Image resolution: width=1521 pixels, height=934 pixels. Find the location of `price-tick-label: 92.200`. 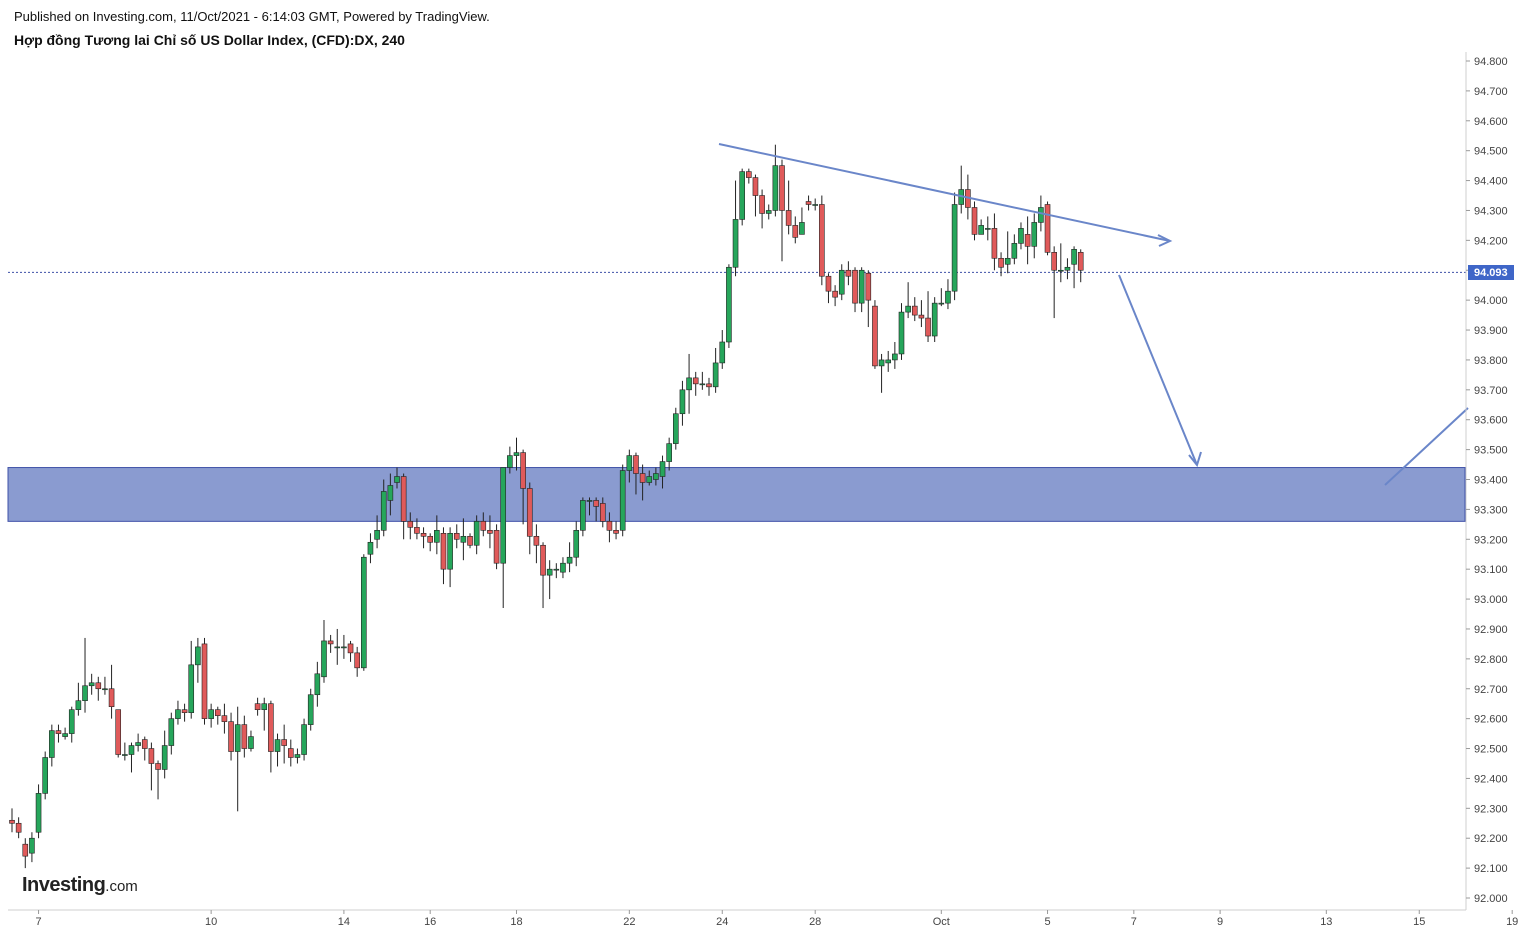

price-tick-label: 92.200 is located at coordinates (1491, 839).